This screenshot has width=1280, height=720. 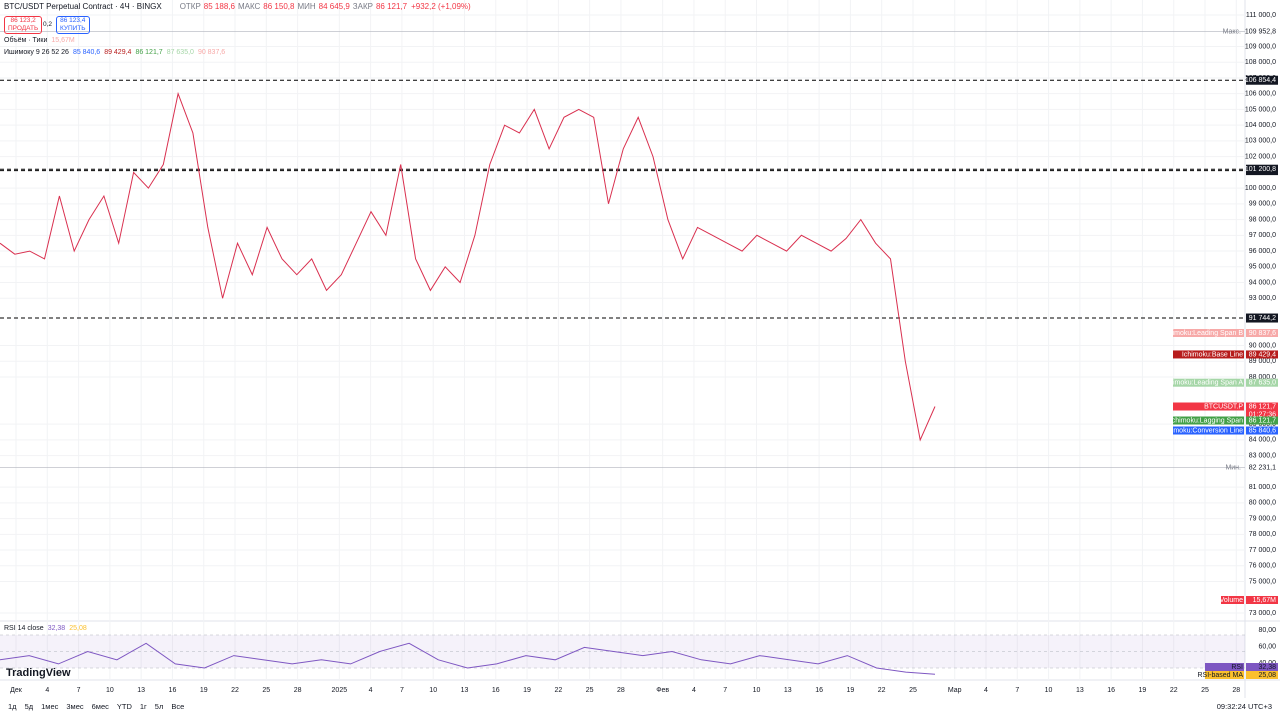 What do you see at coordinates (1261, 15) in the screenshot?
I see `y-tick-label: 111 000,0` at bounding box center [1261, 15].